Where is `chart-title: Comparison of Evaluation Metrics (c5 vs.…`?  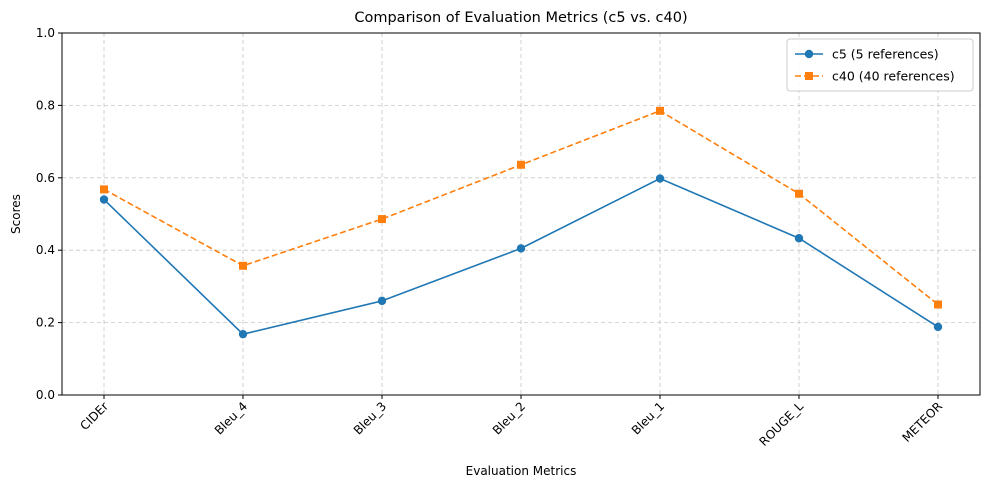 chart-title: Comparison of Evaluation Metrics (c5 vs.… is located at coordinates (520, 18).